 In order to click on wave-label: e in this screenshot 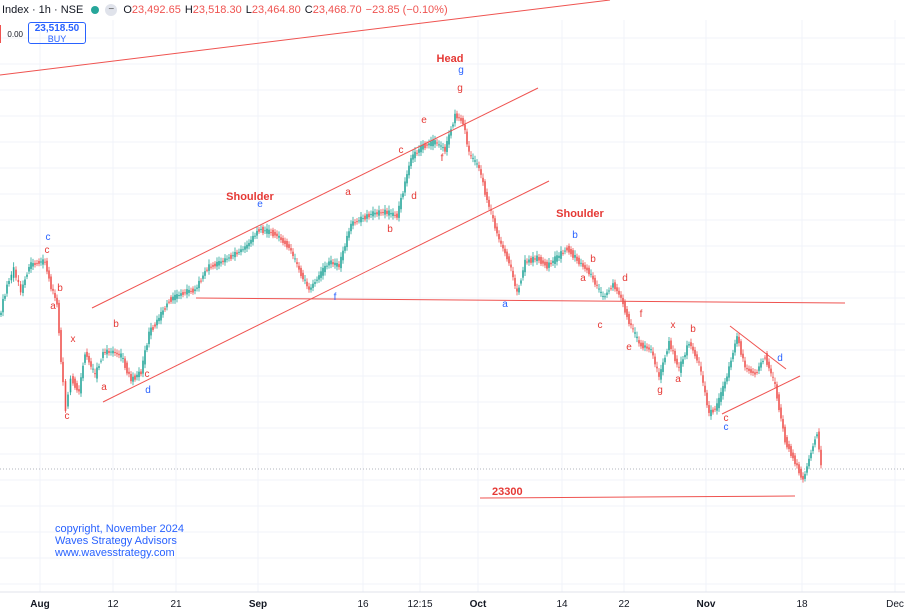, I will do `click(260, 204)`.